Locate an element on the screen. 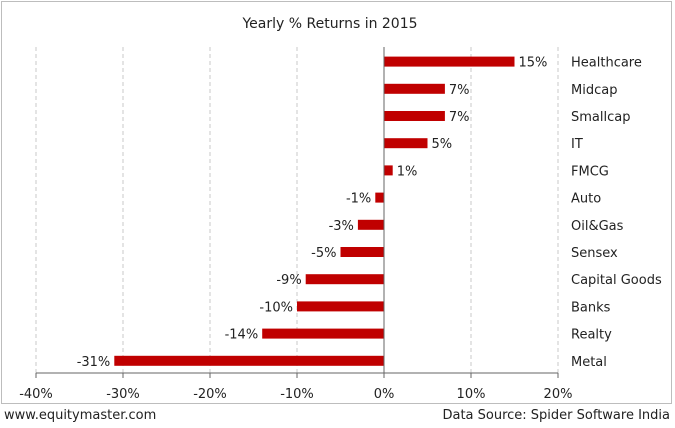 The image size is (675, 428). data-label: 15% is located at coordinates (533, 63).